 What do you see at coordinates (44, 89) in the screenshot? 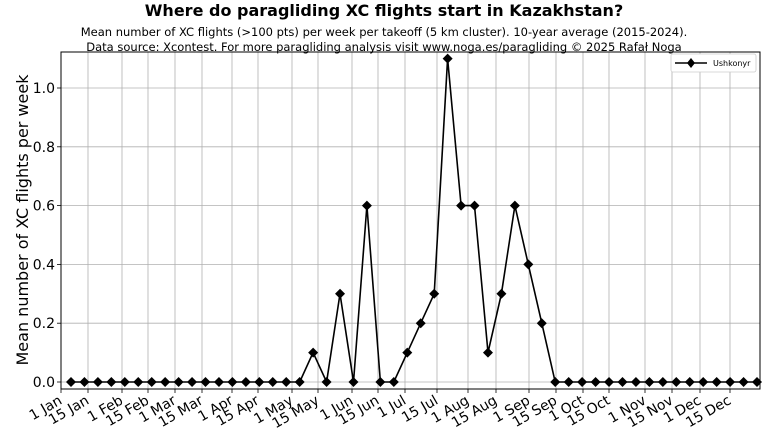
I see `y-tick-label: 1.0` at bounding box center [44, 89].